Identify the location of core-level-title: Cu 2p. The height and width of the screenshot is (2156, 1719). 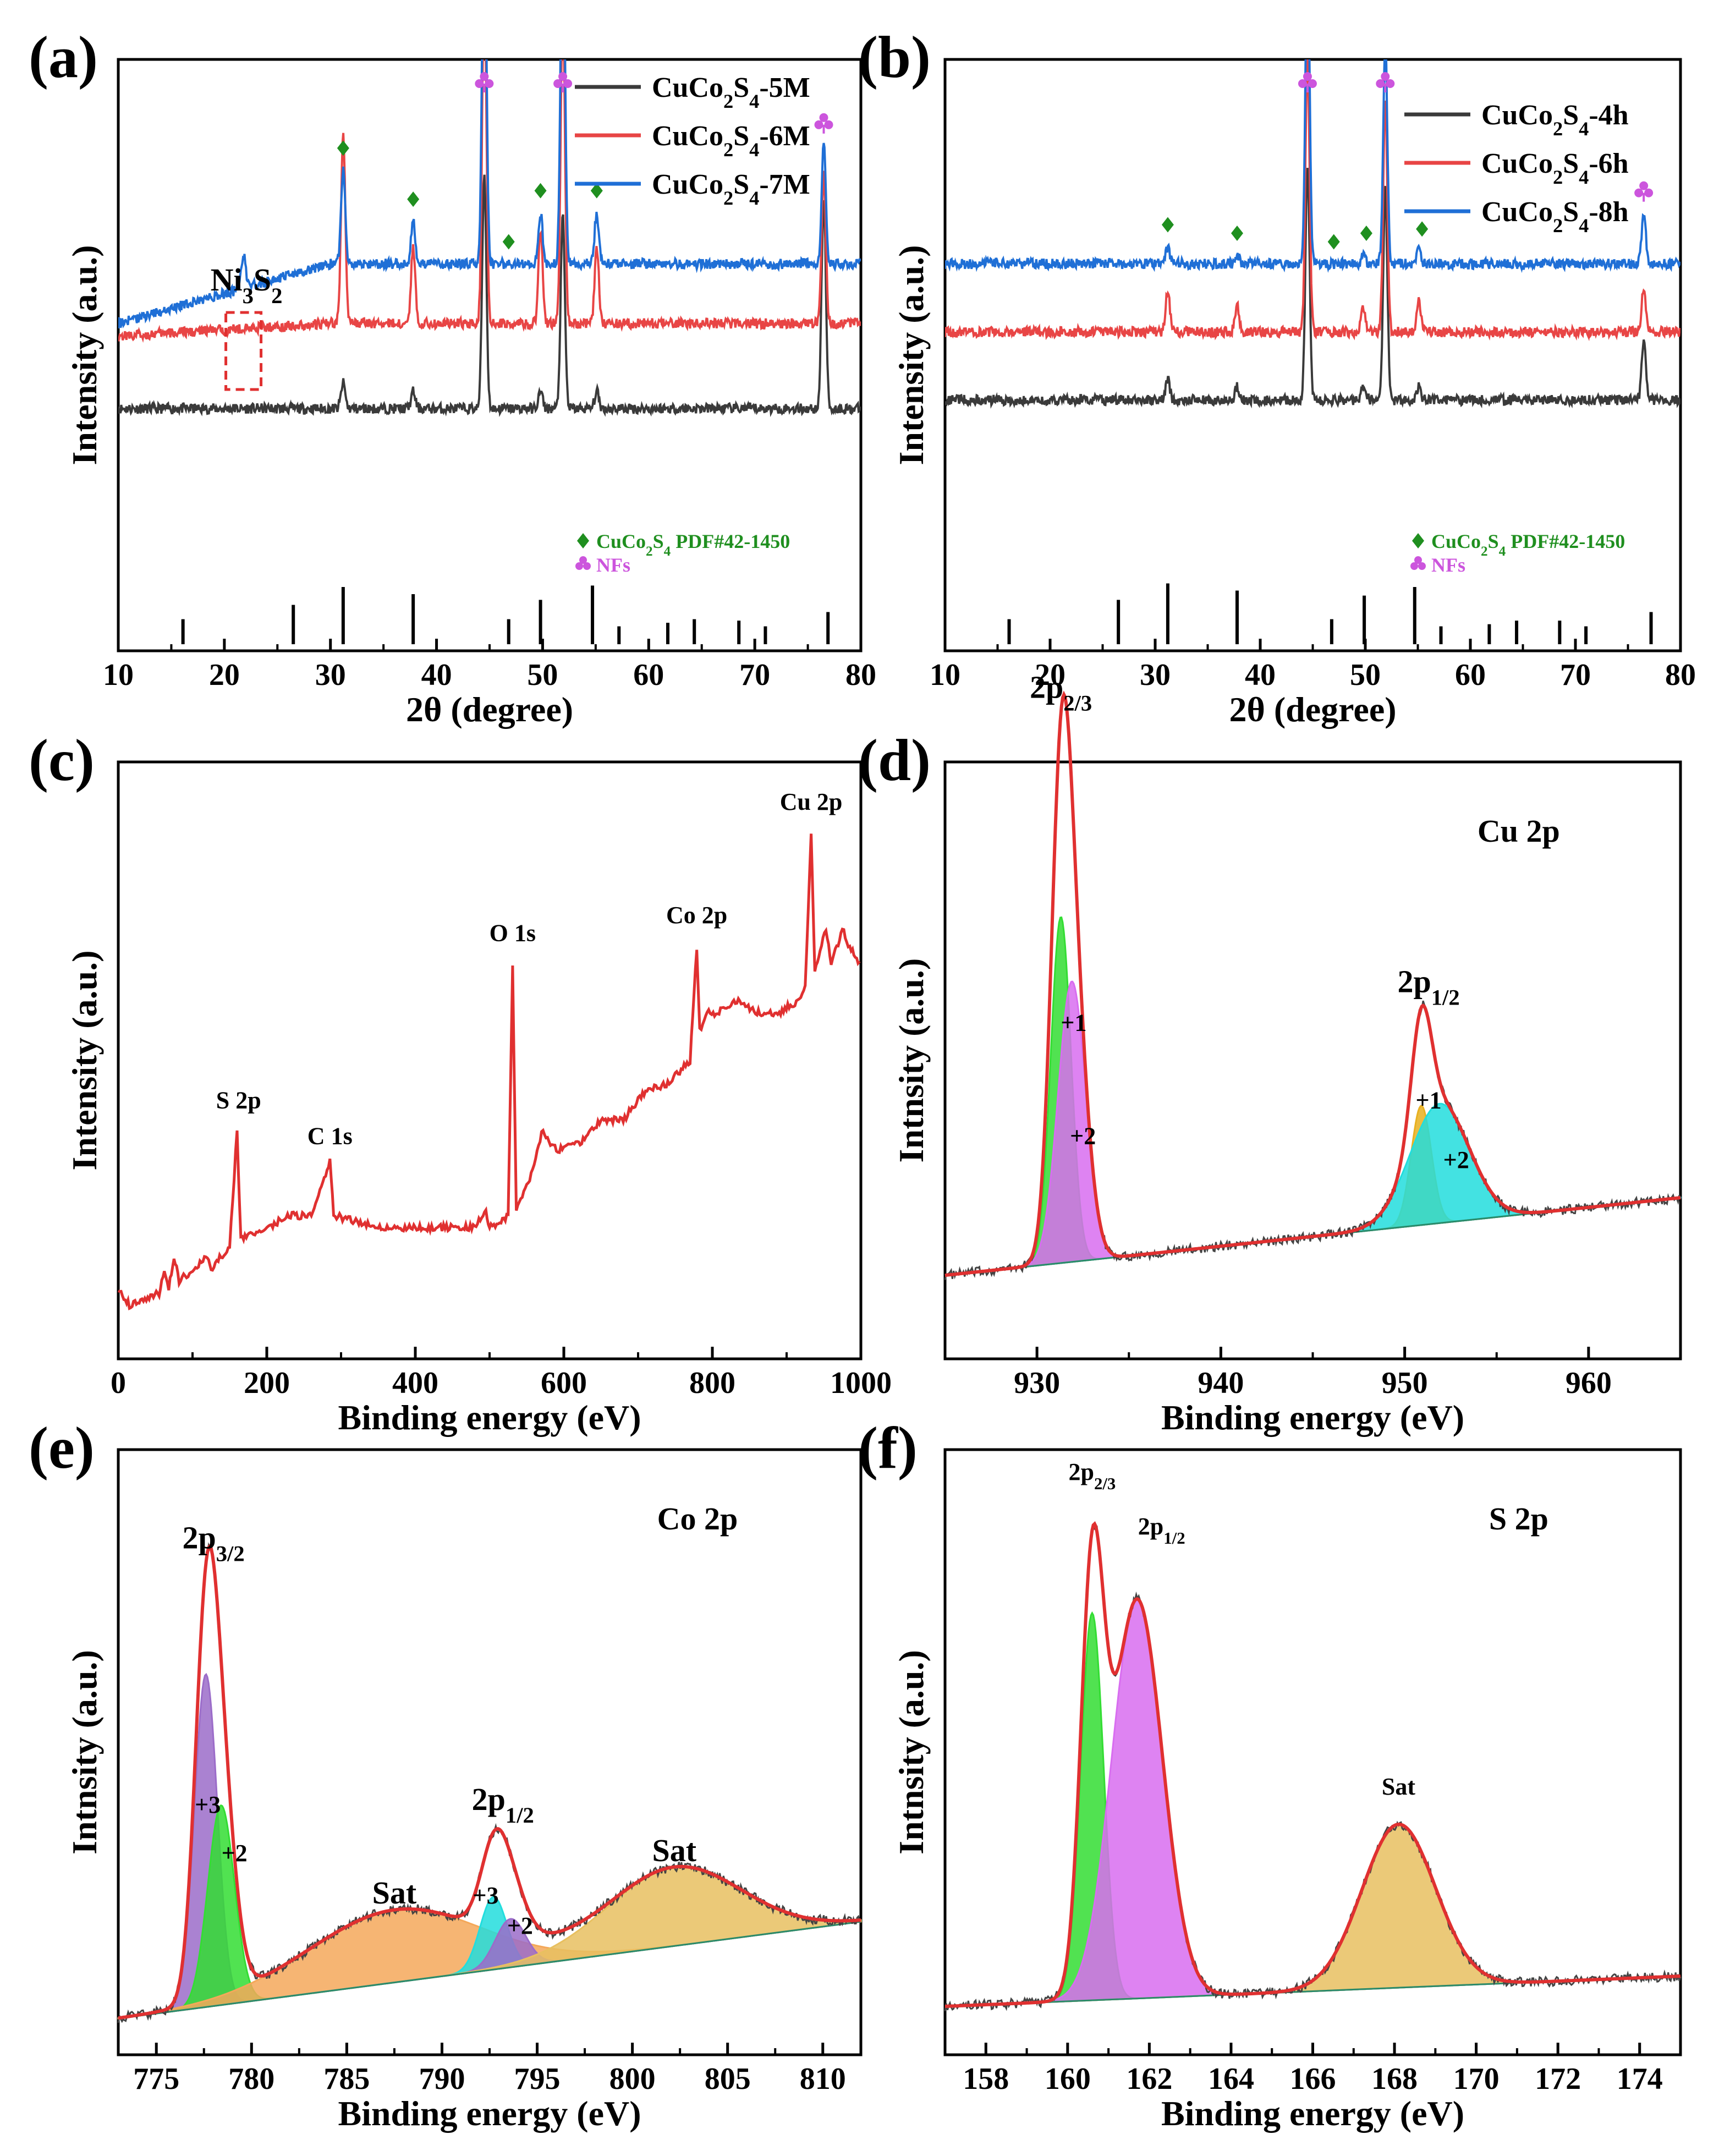
(1519, 831).